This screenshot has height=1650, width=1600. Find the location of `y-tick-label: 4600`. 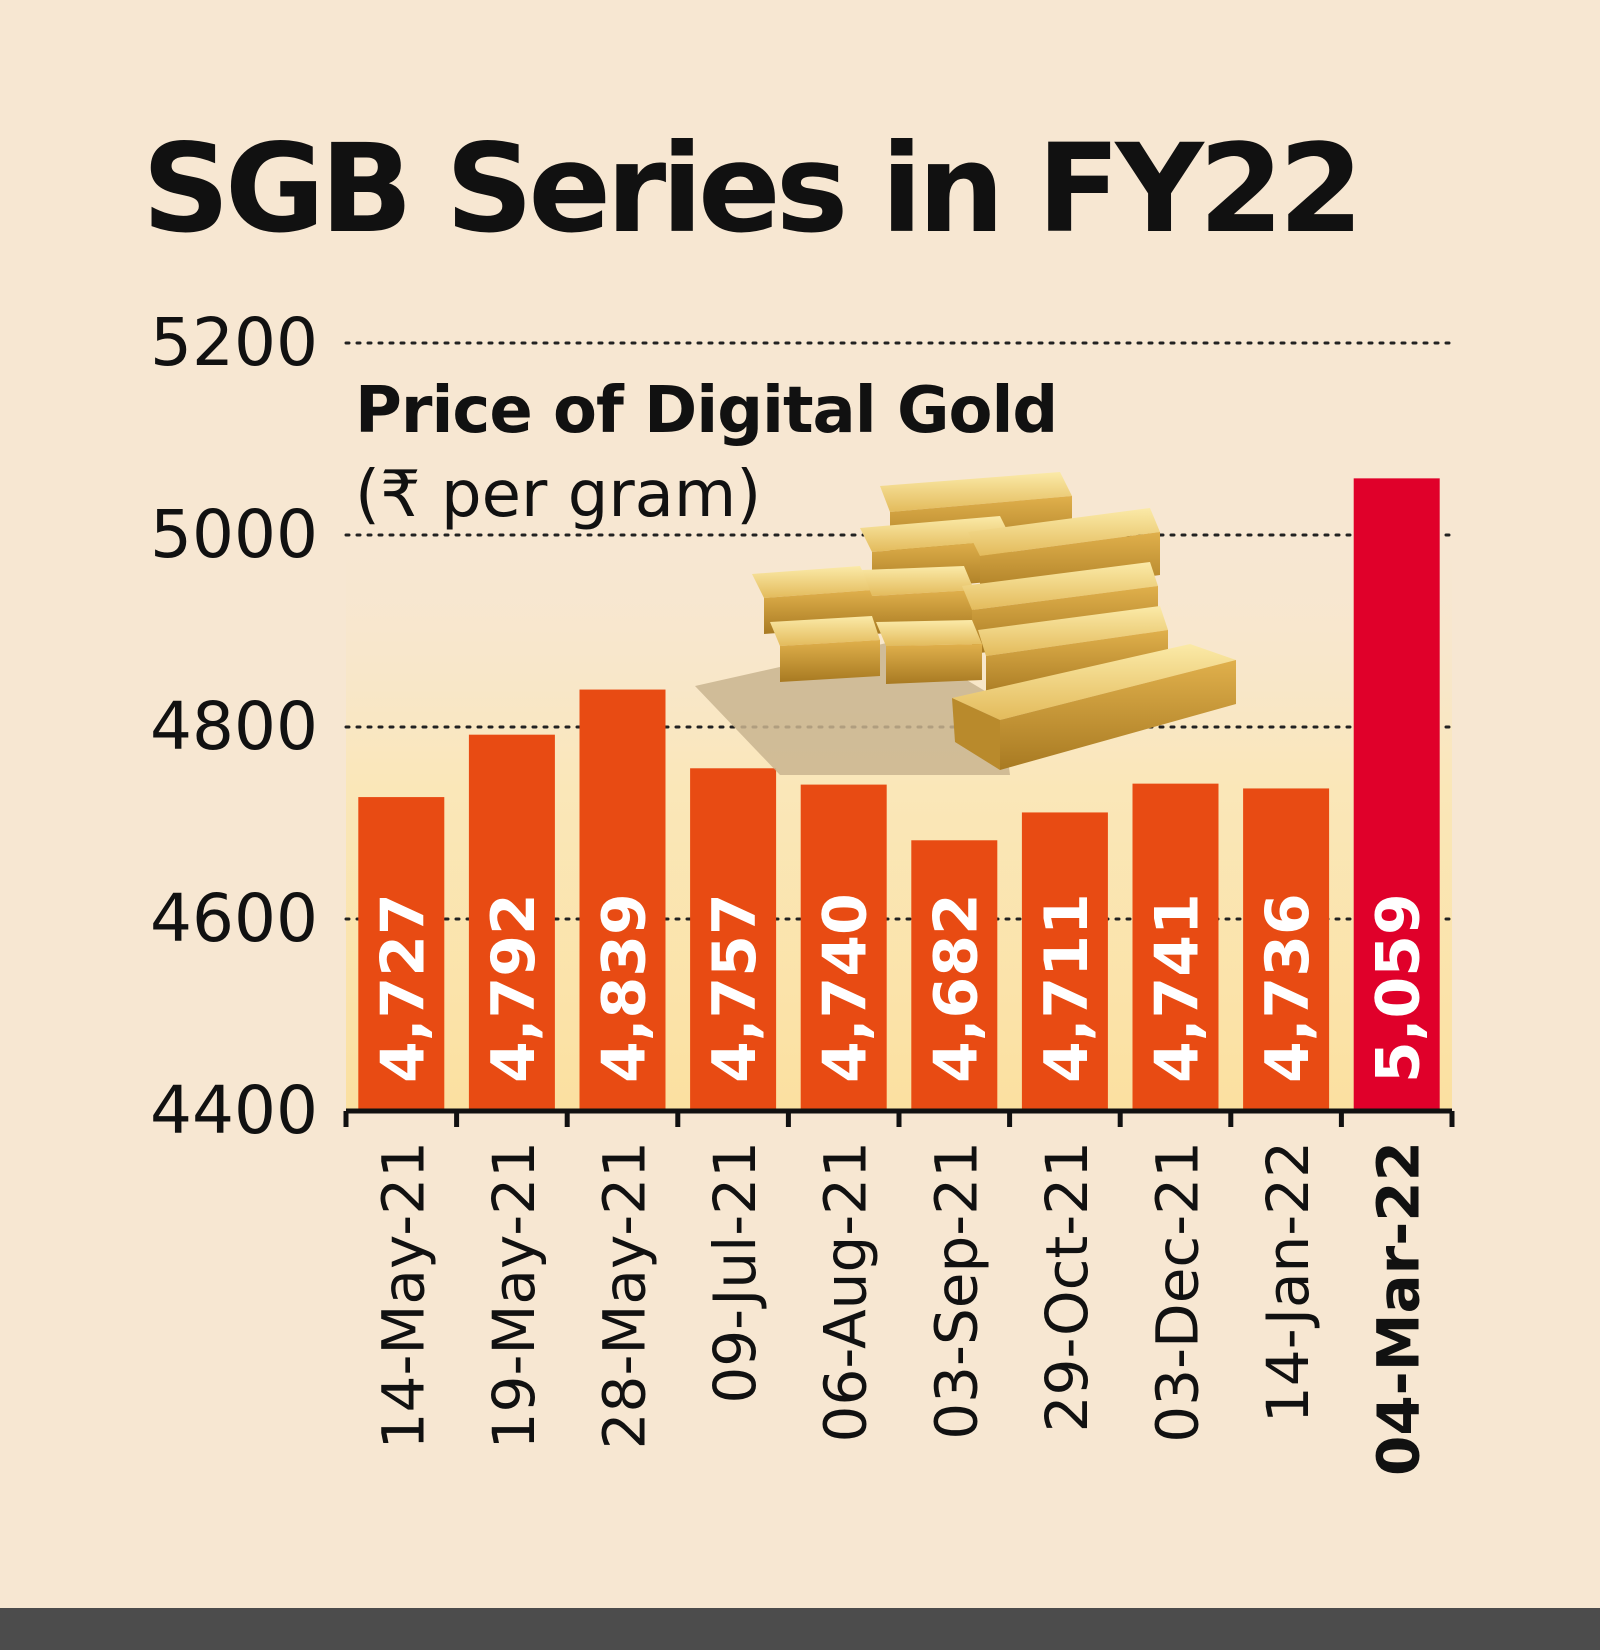

y-tick-label: 4600 is located at coordinates (234, 918).